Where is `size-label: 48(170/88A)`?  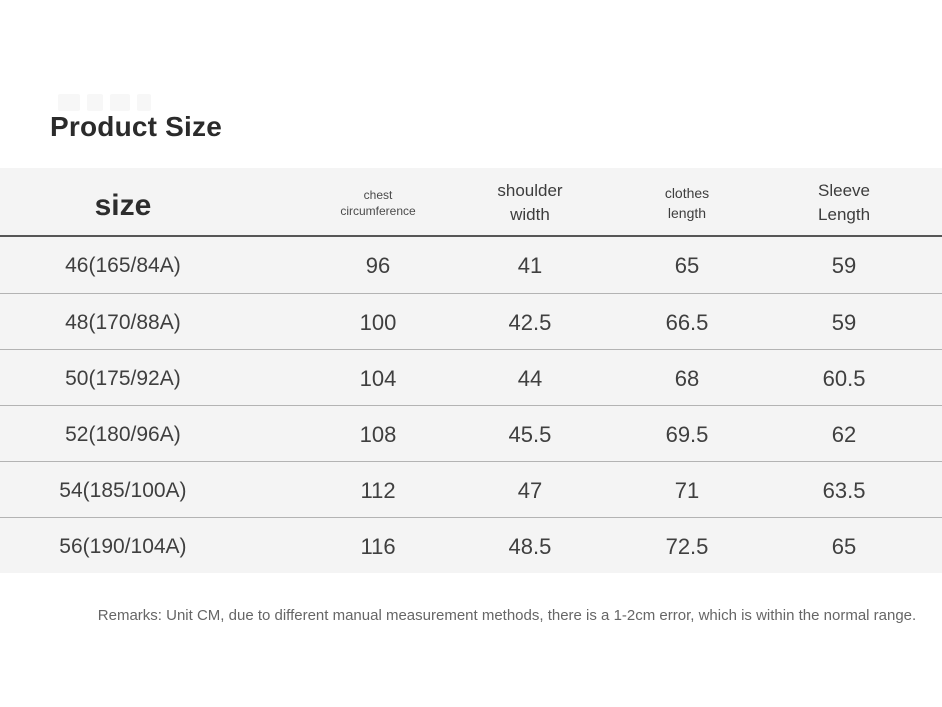 size-label: 48(170/88A) is located at coordinates (123, 322).